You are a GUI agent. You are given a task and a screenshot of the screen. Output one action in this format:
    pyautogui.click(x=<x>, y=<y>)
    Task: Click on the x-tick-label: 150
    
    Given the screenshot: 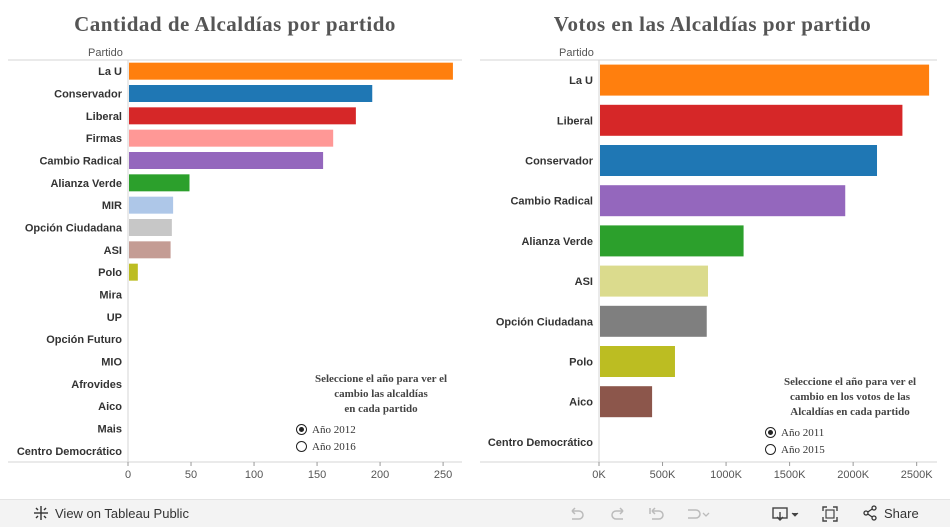 What is the action you would take?
    pyautogui.click(x=317, y=475)
    